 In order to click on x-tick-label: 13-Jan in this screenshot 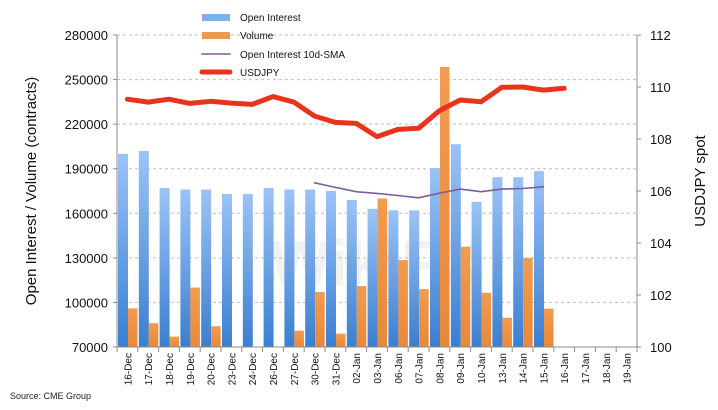, I will do `click(503, 368)`.